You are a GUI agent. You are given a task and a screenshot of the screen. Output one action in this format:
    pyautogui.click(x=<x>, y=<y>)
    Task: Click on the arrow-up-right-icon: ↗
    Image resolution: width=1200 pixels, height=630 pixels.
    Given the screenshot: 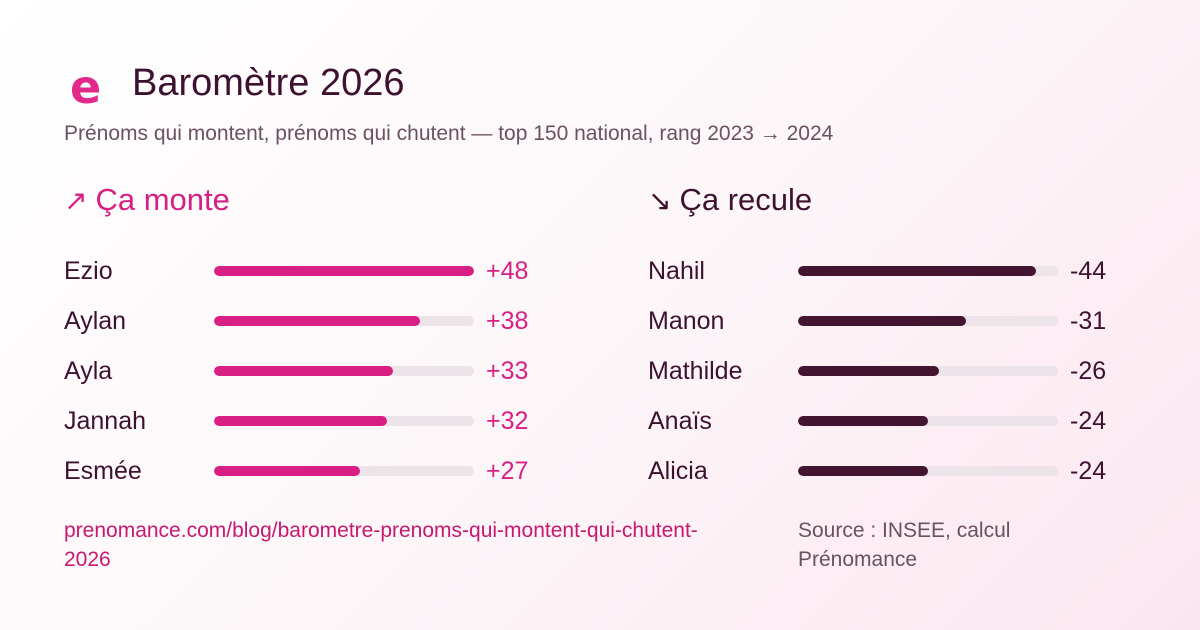 What is the action you would take?
    pyautogui.click(x=76, y=200)
    